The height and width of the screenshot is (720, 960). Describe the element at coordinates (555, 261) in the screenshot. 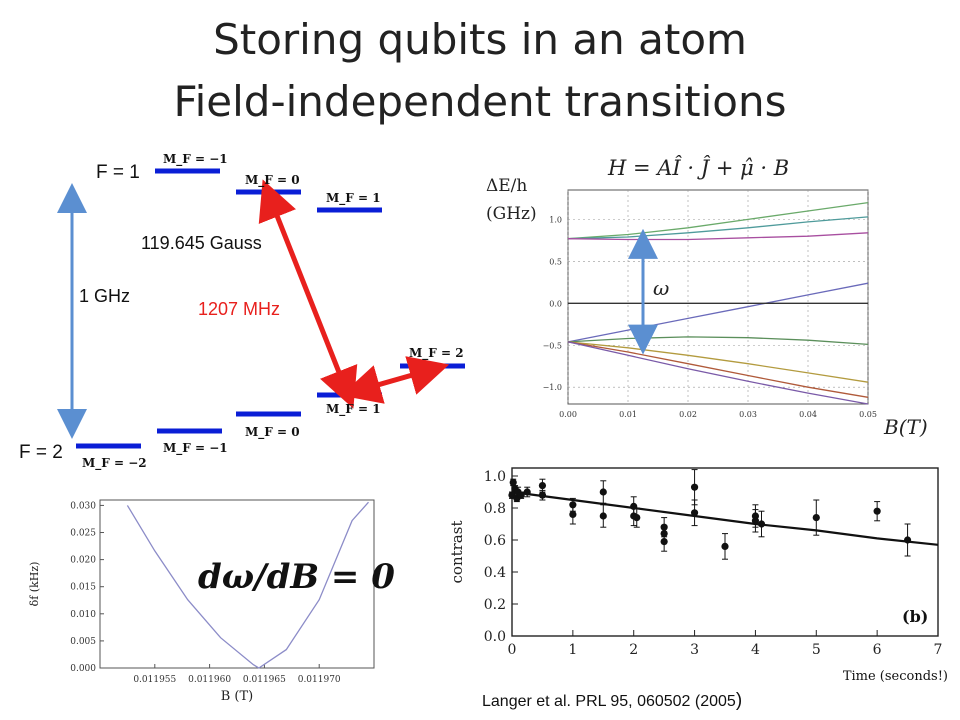

I see `breit-rabi-ytick-label: 0.5` at that location.